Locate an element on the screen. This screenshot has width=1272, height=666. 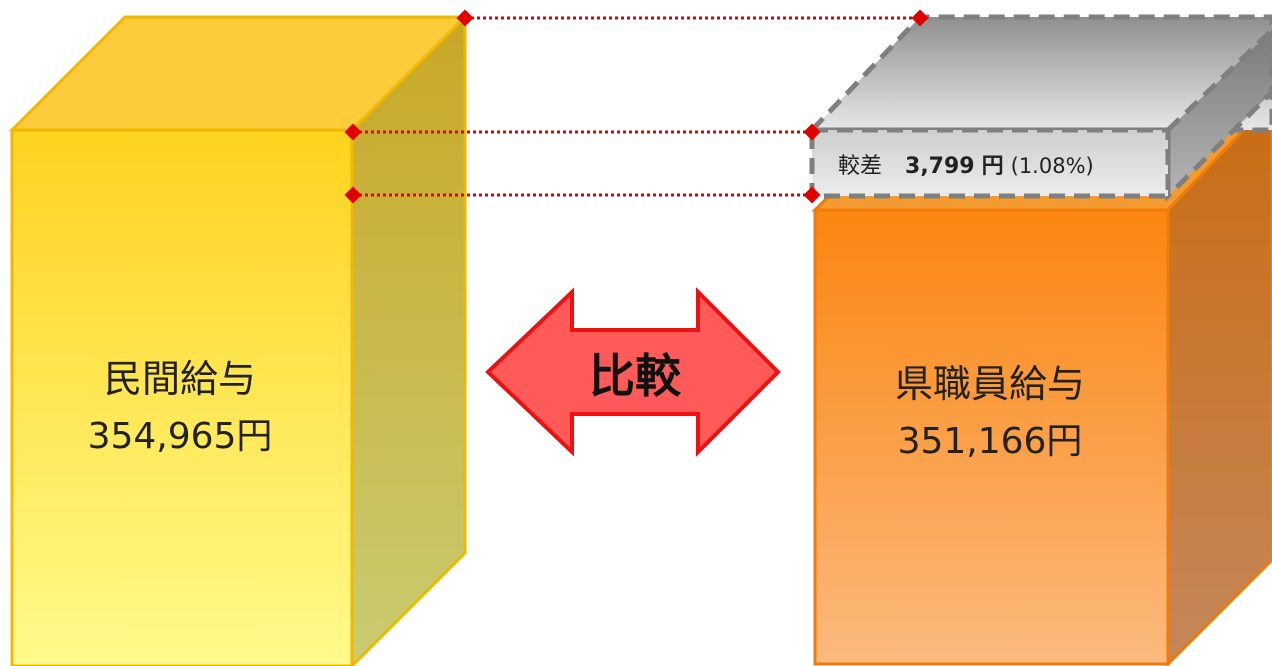
difference-unit: 円 is located at coordinates (993, 166).